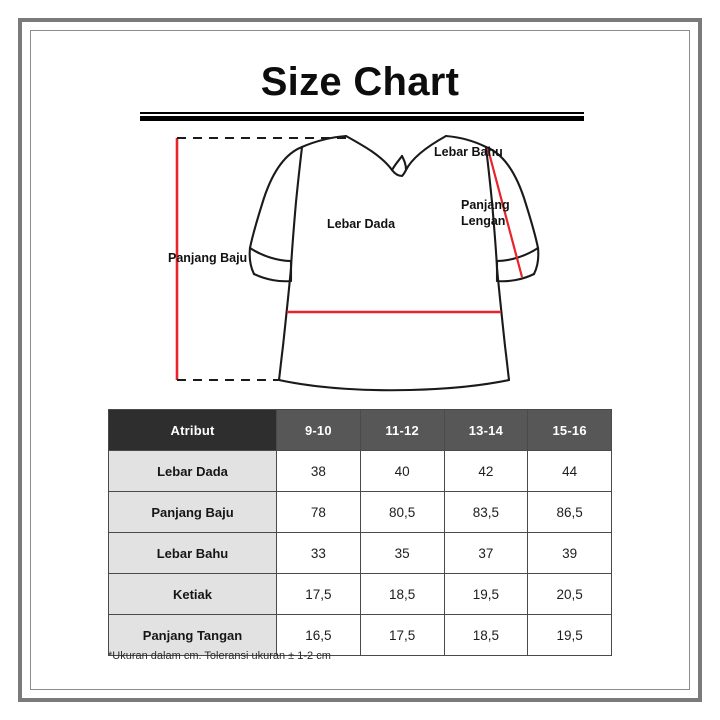 The height and width of the screenshot is (720, 720). Describe the element at coordinates (318, 635) in the screenshot. I see `cell-panjang-tangan-9-10: 16,5` at that location.